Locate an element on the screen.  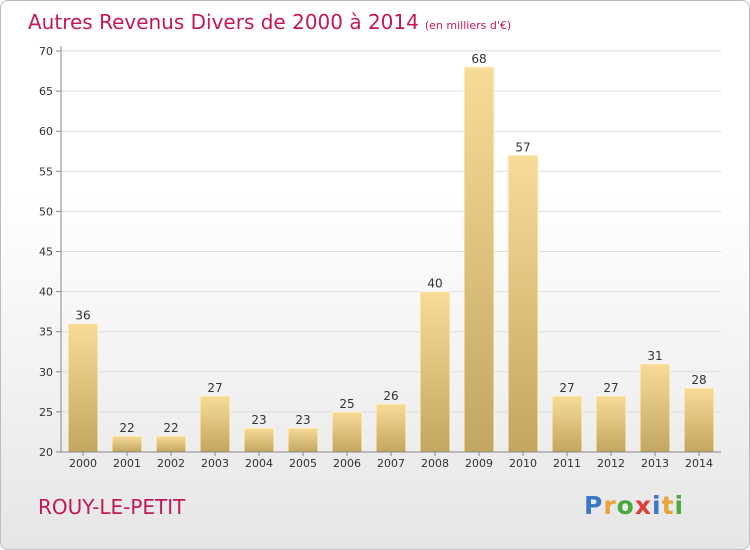
title-text: Autres Revenus Divers de 2000 à 2014 is located at coordinates (223, 22).